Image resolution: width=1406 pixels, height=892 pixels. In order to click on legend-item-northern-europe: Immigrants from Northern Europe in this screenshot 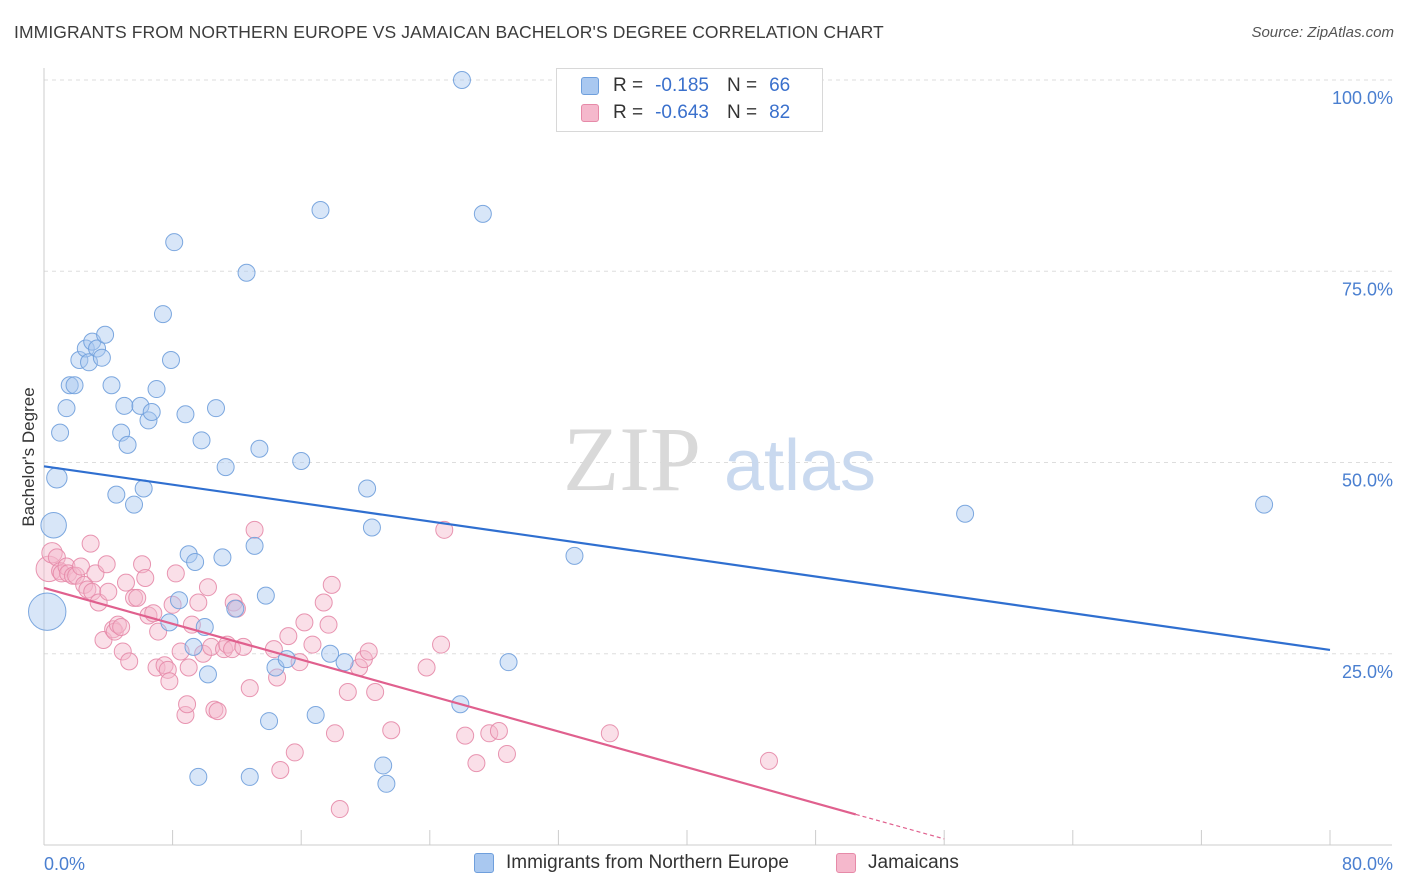, I will do `click(631, 863)`.